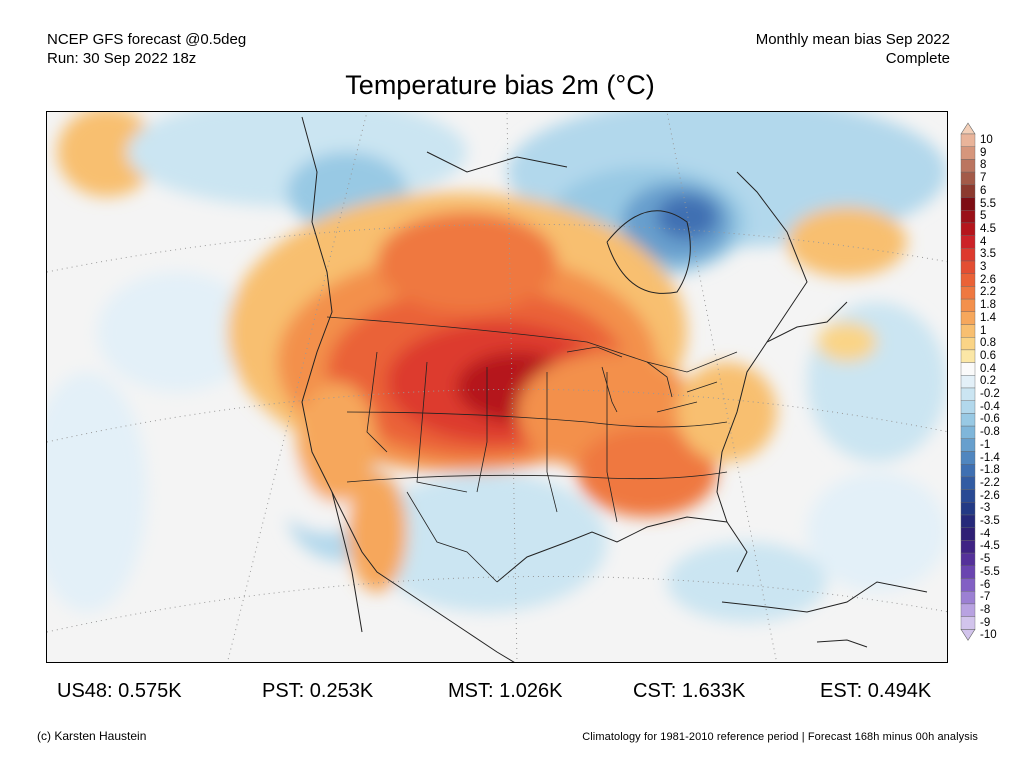 The image size is (1024, 768). I want to click on legend-tick-label: -2.2, so click(990, 482).